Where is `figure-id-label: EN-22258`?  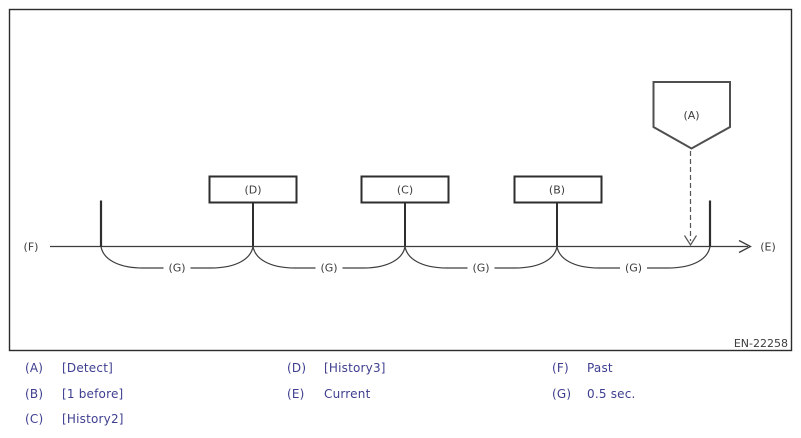 figure-id-label: EN-22258 is located at coordinates (761, 343).